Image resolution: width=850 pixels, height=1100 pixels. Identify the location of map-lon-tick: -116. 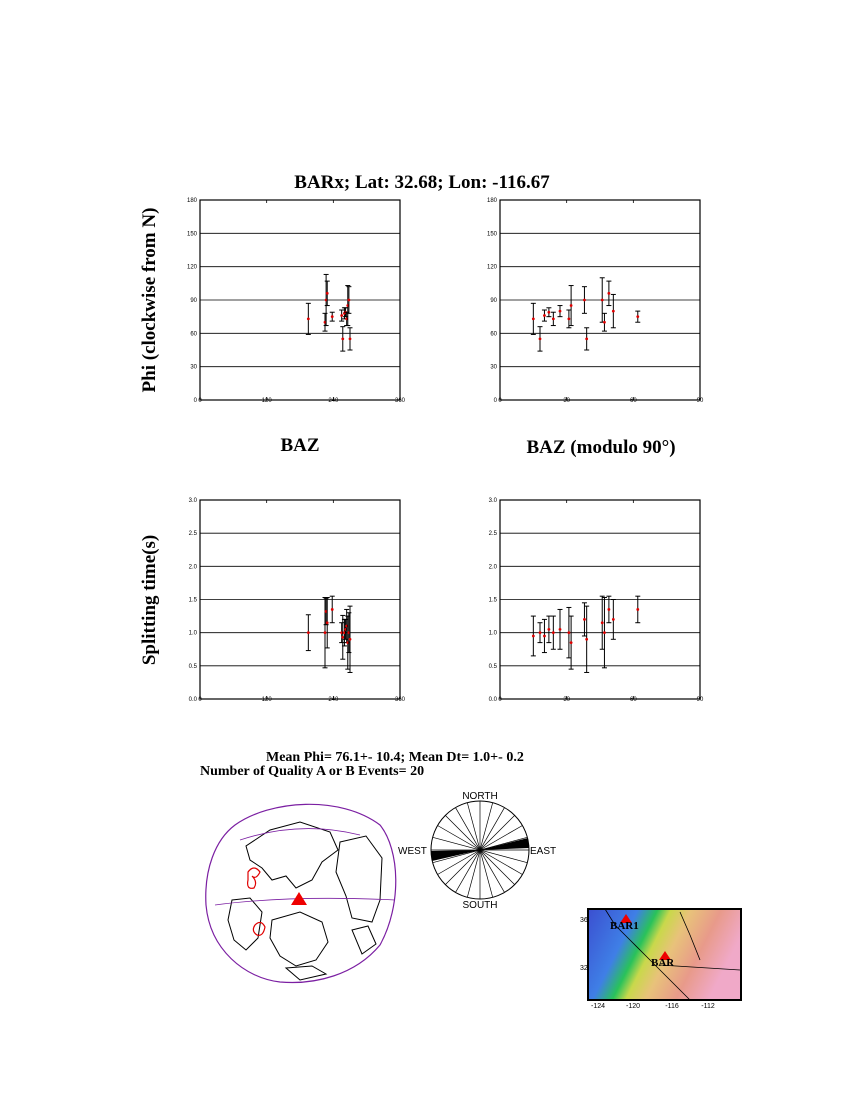
(672, 1006).